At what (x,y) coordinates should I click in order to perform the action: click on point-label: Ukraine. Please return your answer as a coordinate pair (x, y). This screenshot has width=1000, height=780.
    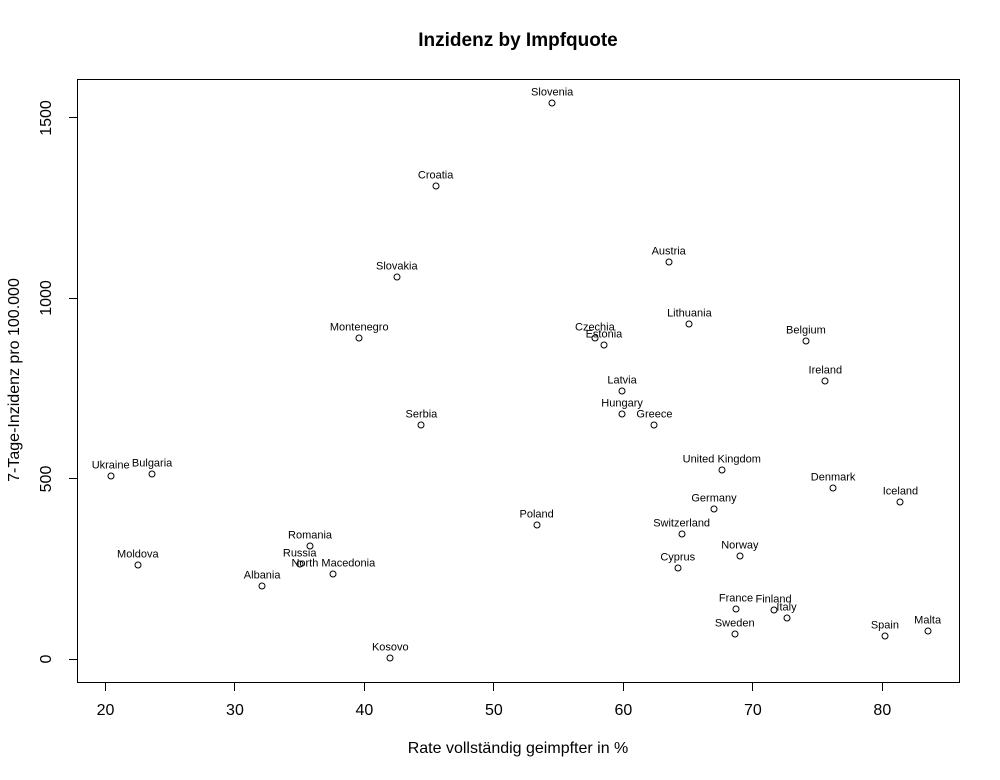
    Looking at the image, I should click on (110, 465).